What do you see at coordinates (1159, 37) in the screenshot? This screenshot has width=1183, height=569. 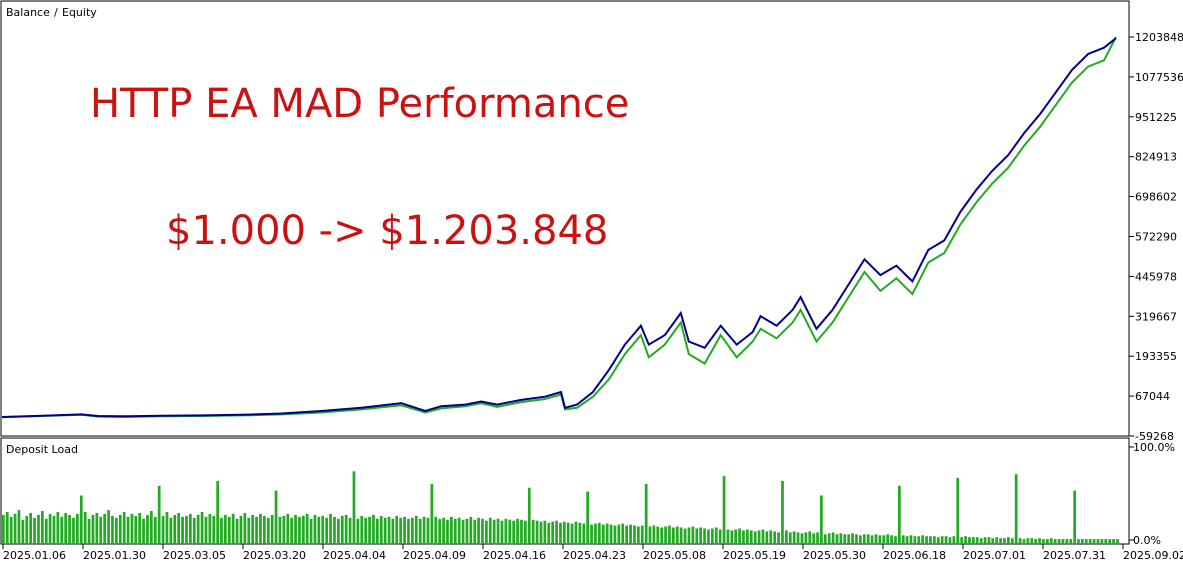 I see `y-tick-label-main: 1203848` at bounding box center [1159, 37].